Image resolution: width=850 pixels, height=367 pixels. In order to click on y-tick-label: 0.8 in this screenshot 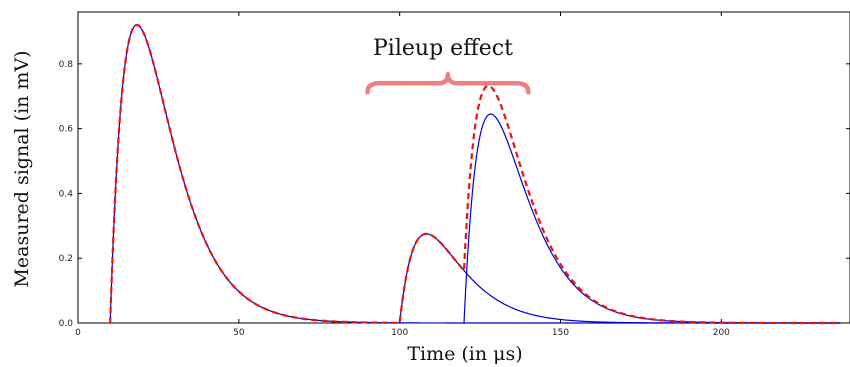, I will do `click(66, 65)`.